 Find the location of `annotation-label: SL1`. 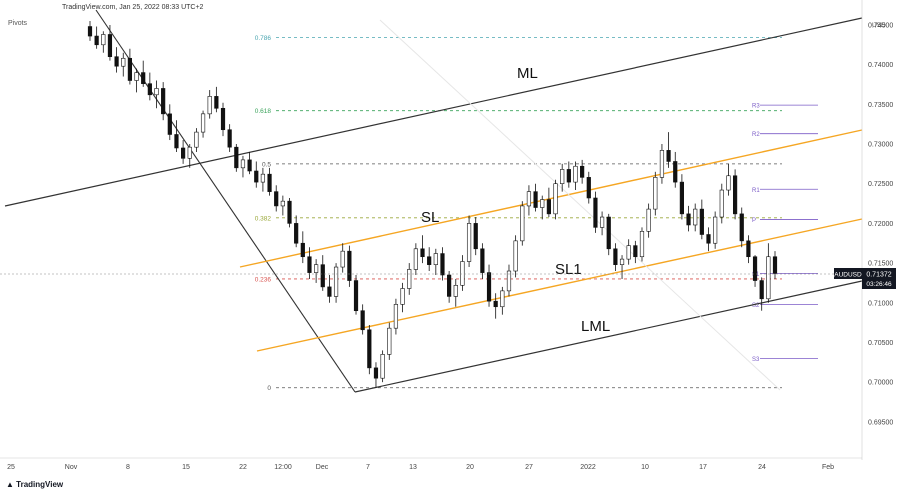

annotation-label: SL1 is located at coordinates (568, 269).